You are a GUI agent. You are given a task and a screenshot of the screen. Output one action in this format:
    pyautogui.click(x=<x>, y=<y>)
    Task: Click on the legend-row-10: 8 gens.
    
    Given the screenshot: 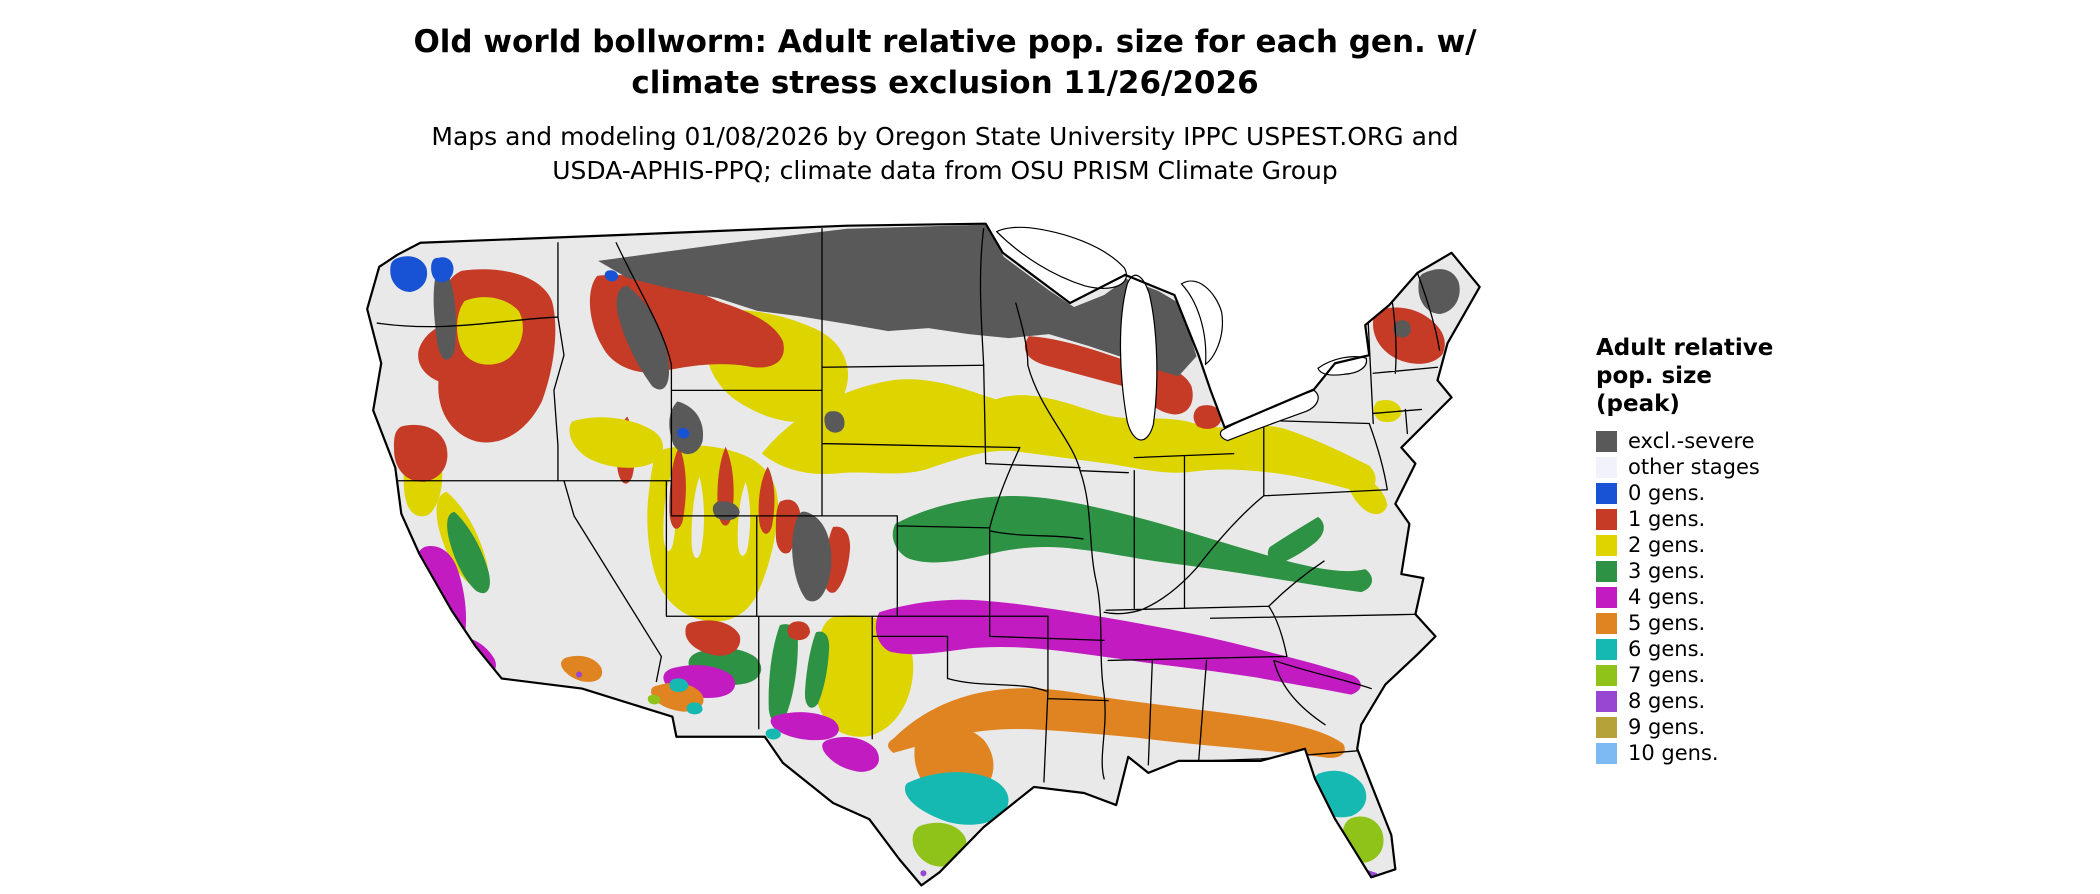 What is the action you would take?
    pyautogui.click(x=1746, y=701)
    